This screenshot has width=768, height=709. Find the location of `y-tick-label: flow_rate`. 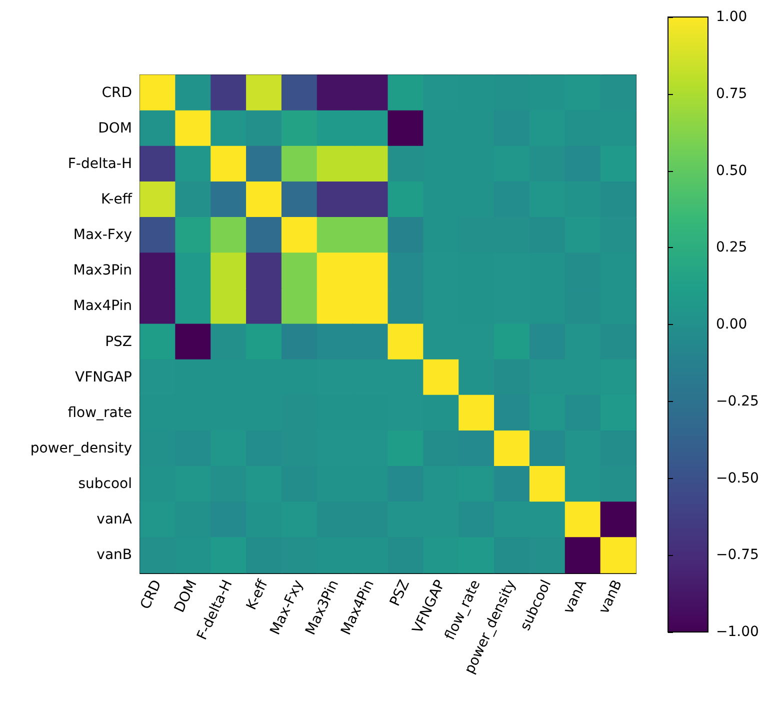

y-tick-label: flow_rate is located at coordinates (100, 412).